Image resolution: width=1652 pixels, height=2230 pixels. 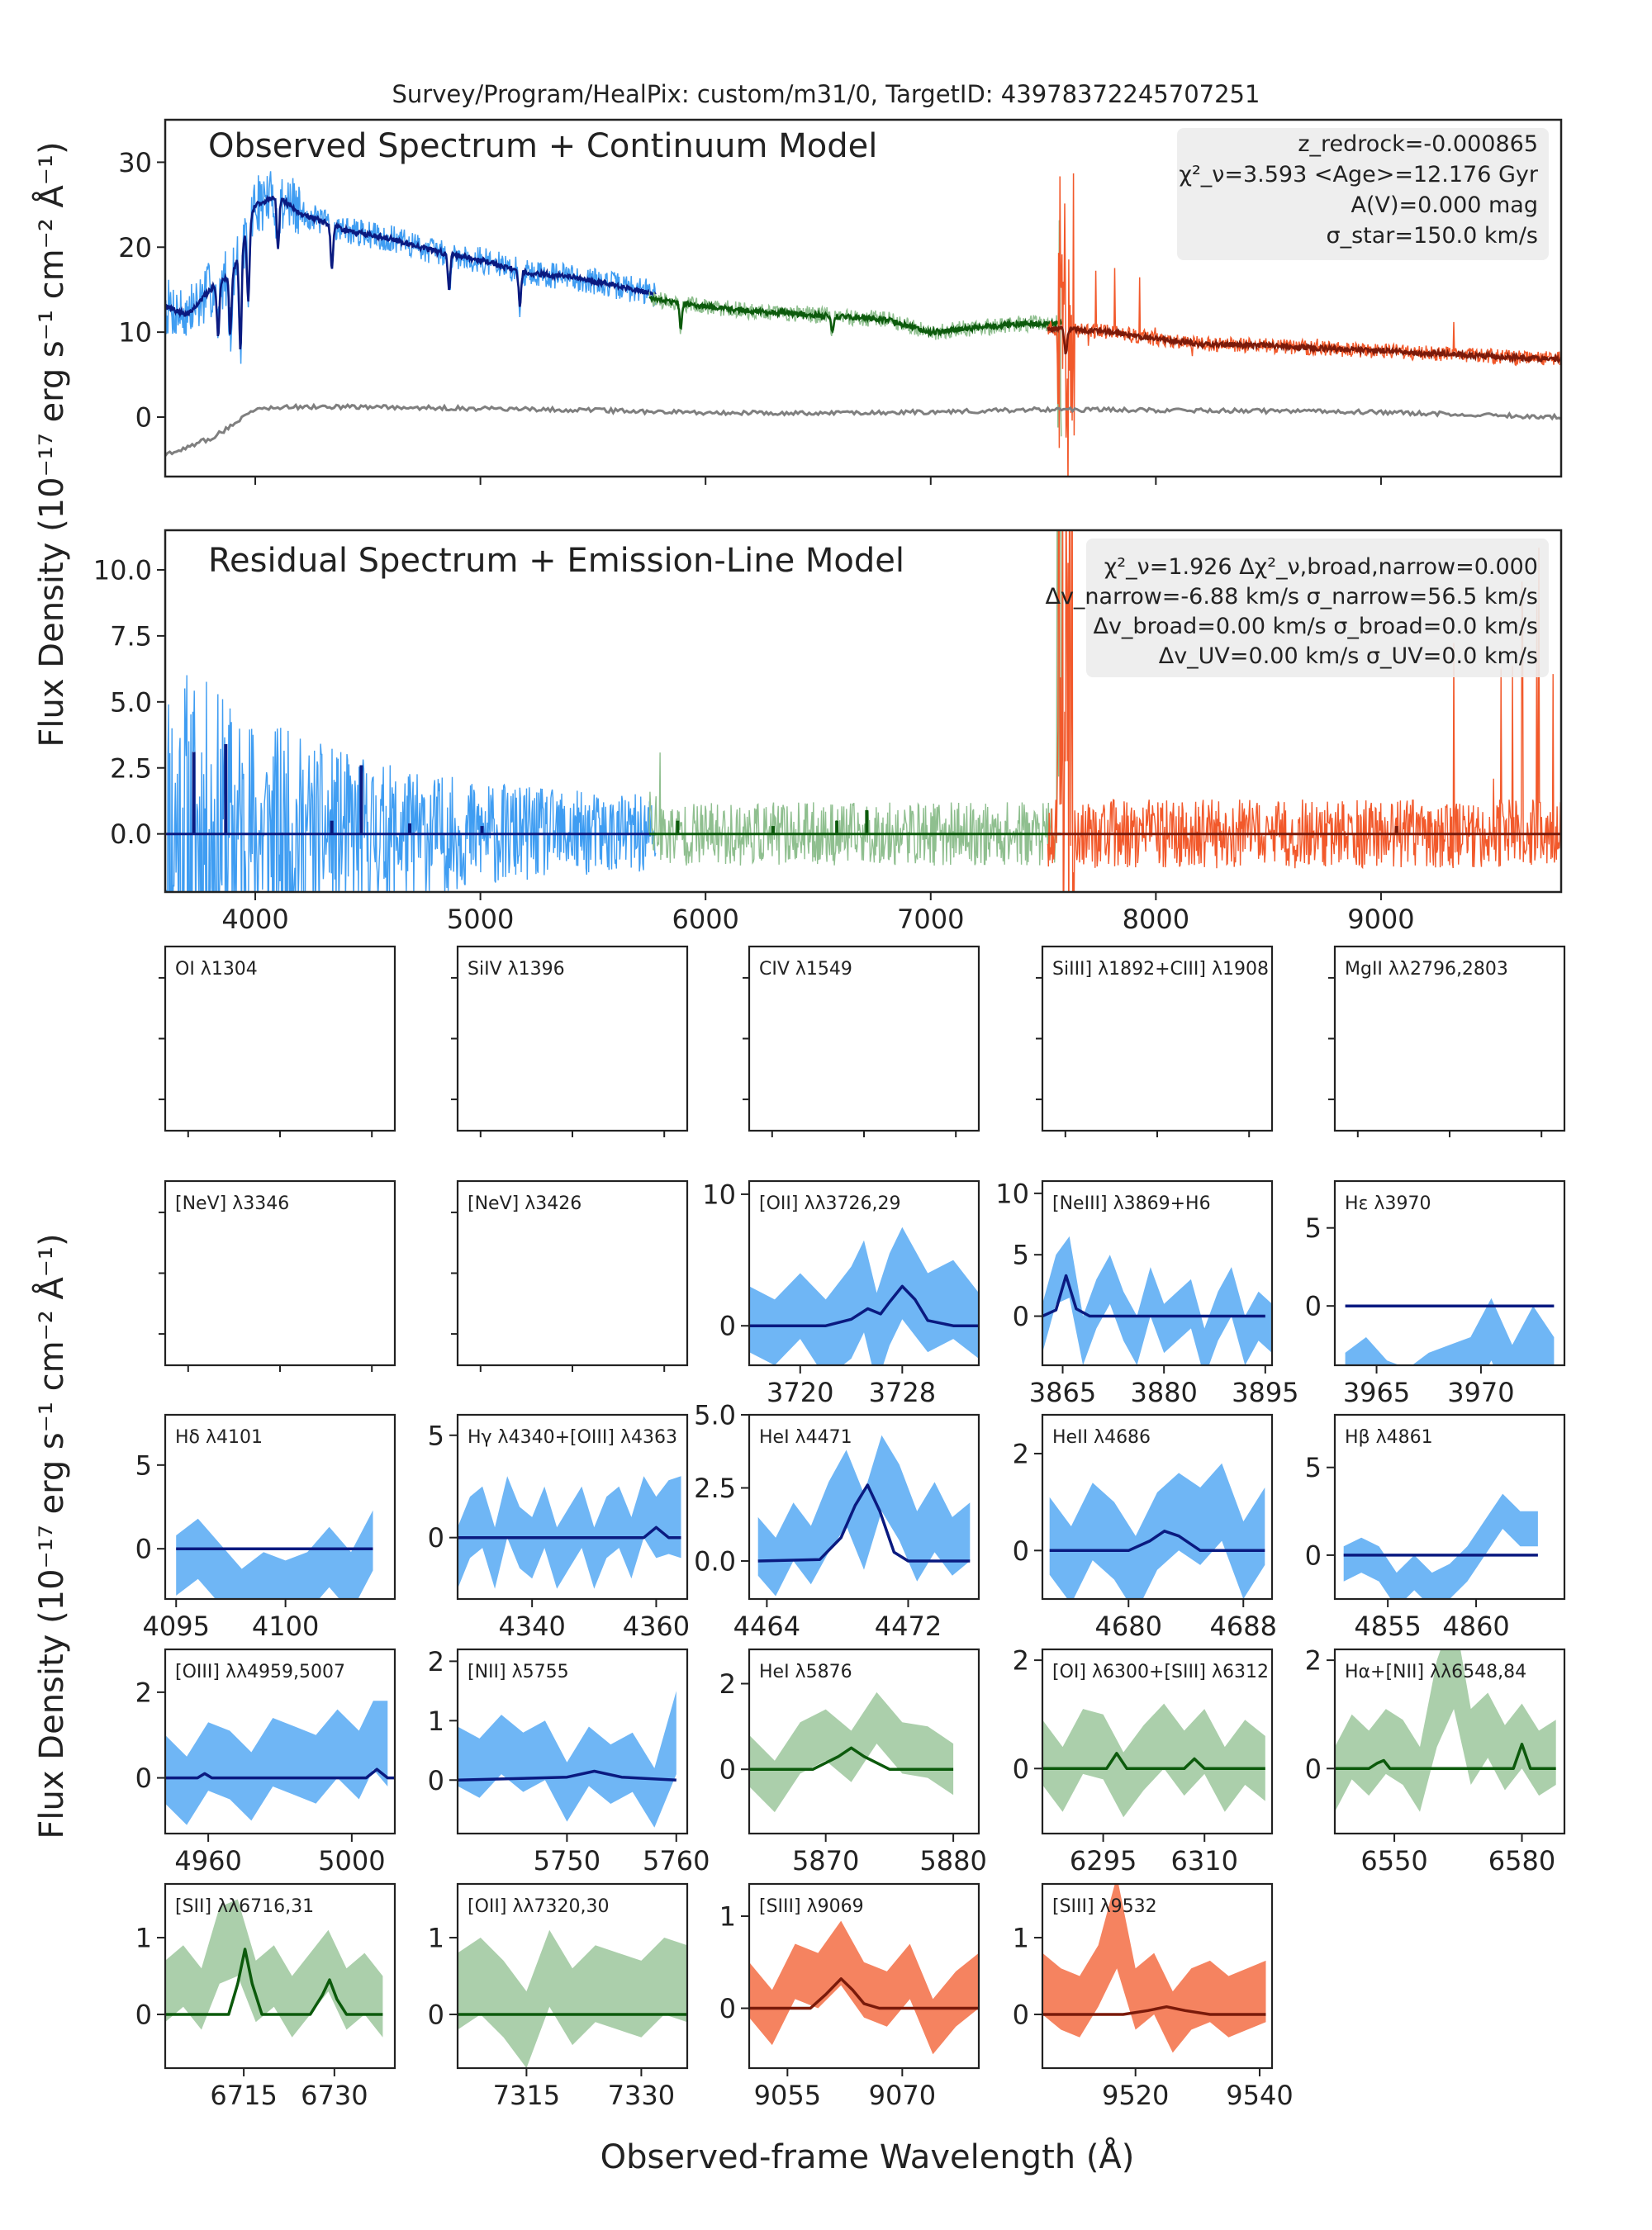 What do you see at coordinates (51, 444) in the screenshot?
I see `y-axis-label-top: Flux Density (10⁻¹⁷ erg s⁻¹ cm⁻² Å⁻¹)` at bounding box center [51, 444].